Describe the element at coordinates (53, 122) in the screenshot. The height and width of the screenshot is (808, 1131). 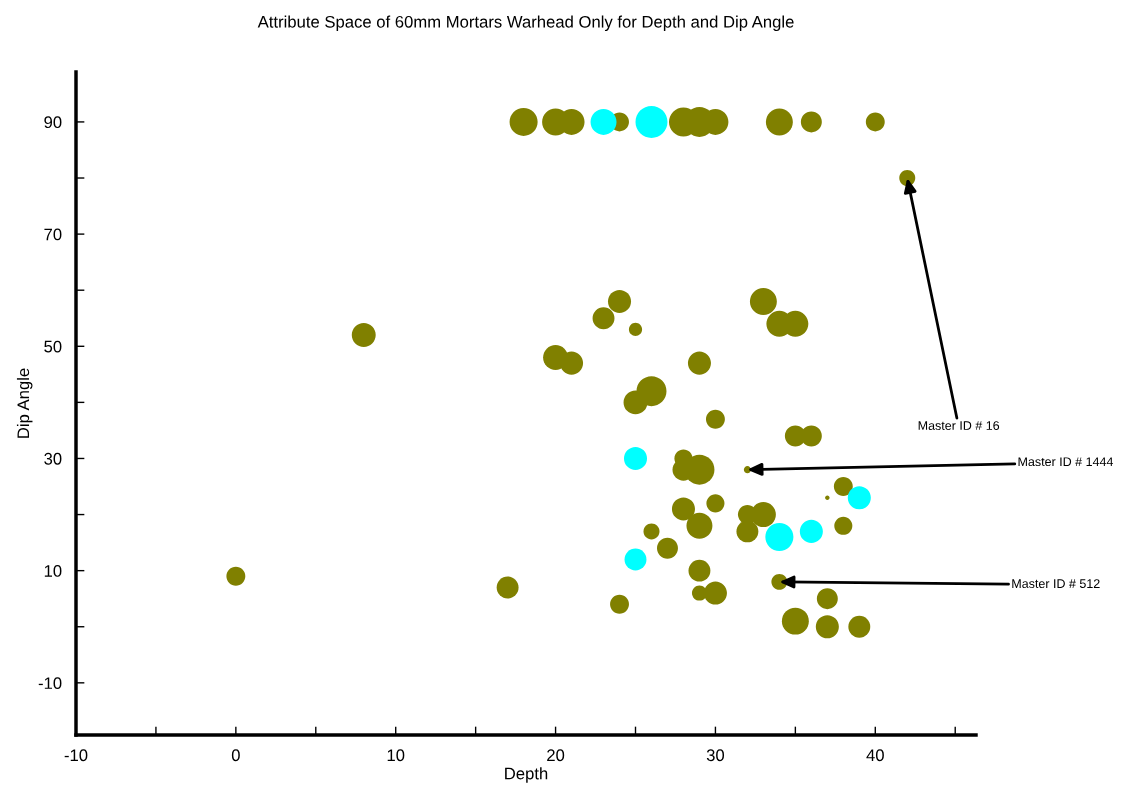
I see `y-tick-label: 90` at that location.